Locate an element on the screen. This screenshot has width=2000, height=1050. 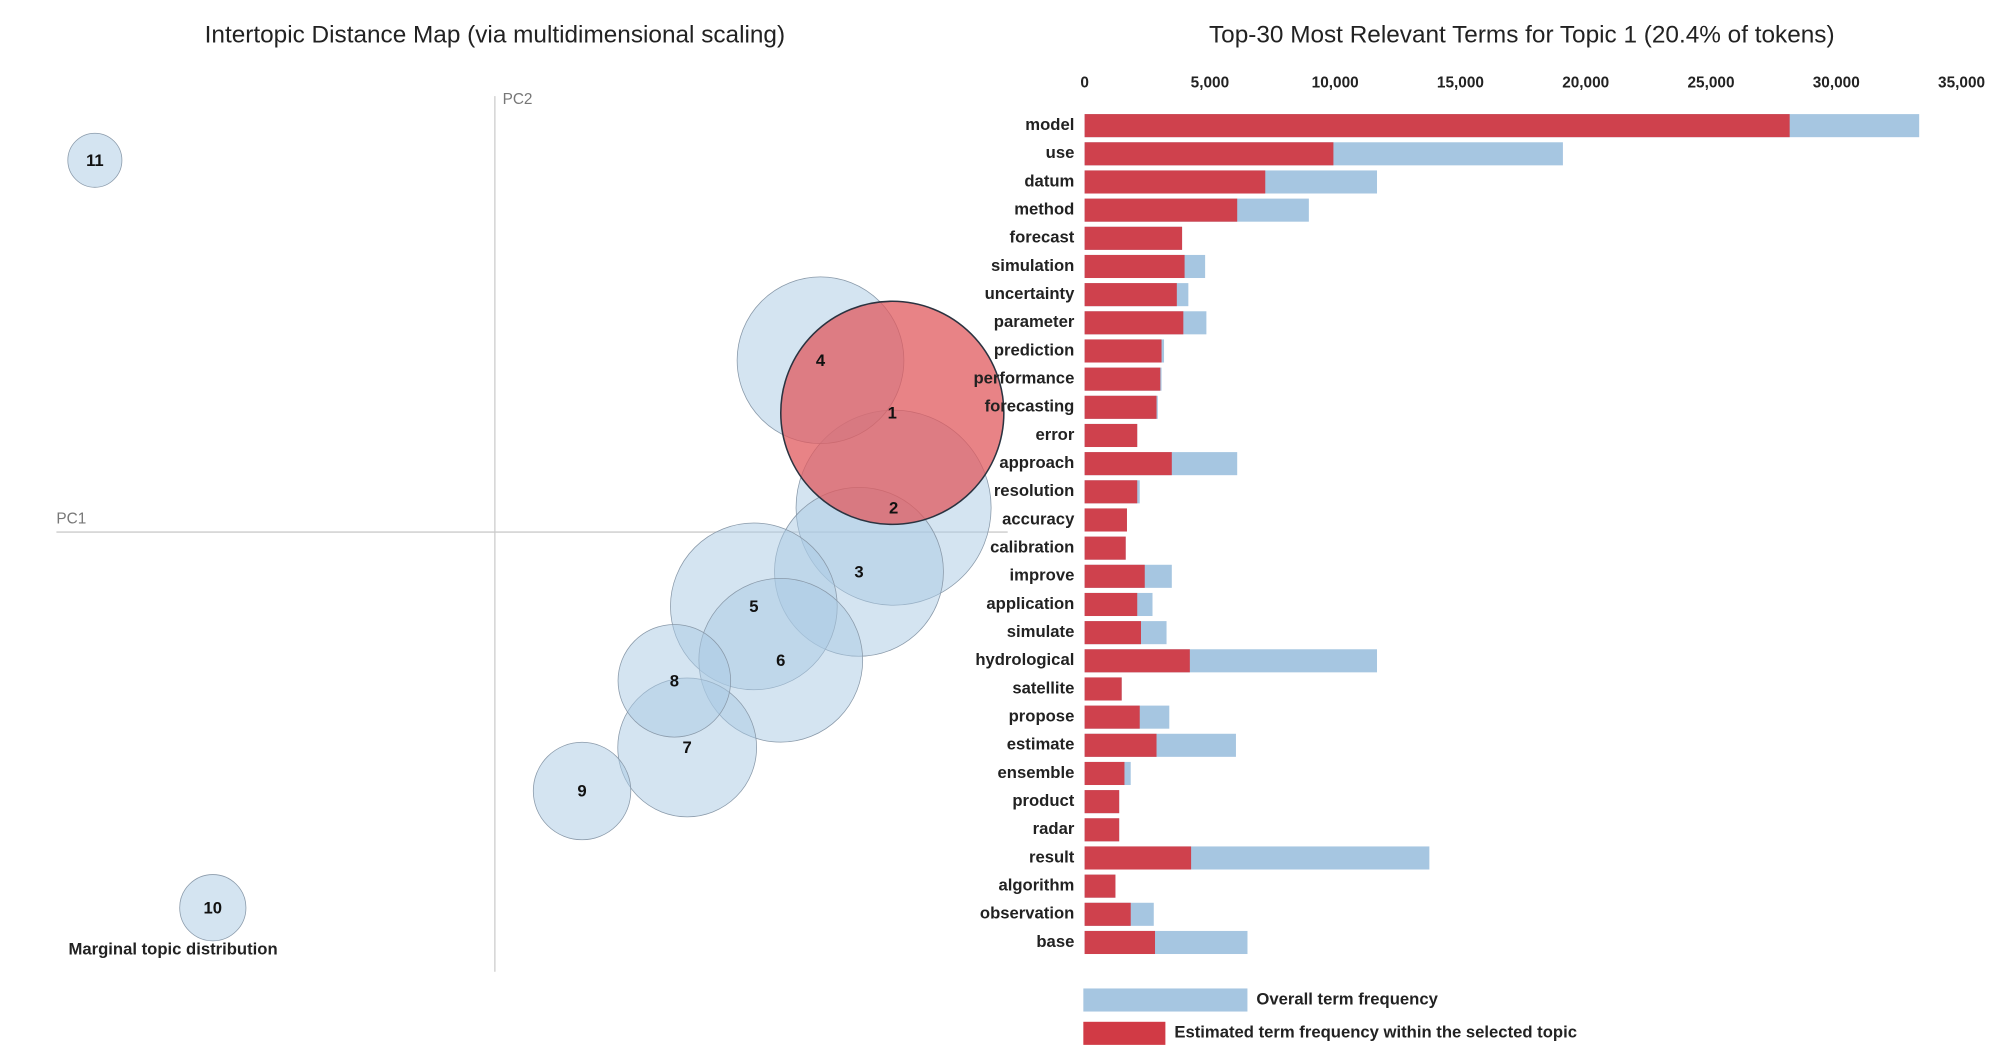
term-label: base is located at coordinates (1055, 941).